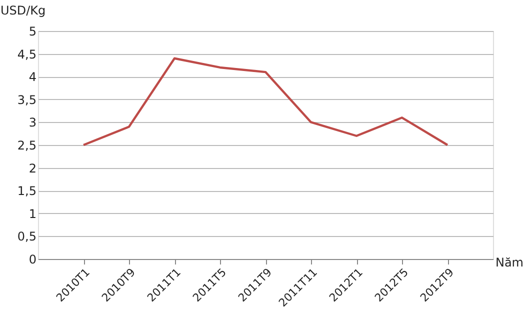 The width and height of the screenshot is (530, 321). I want to click on y-tick-label: 5, so click(32, 31).